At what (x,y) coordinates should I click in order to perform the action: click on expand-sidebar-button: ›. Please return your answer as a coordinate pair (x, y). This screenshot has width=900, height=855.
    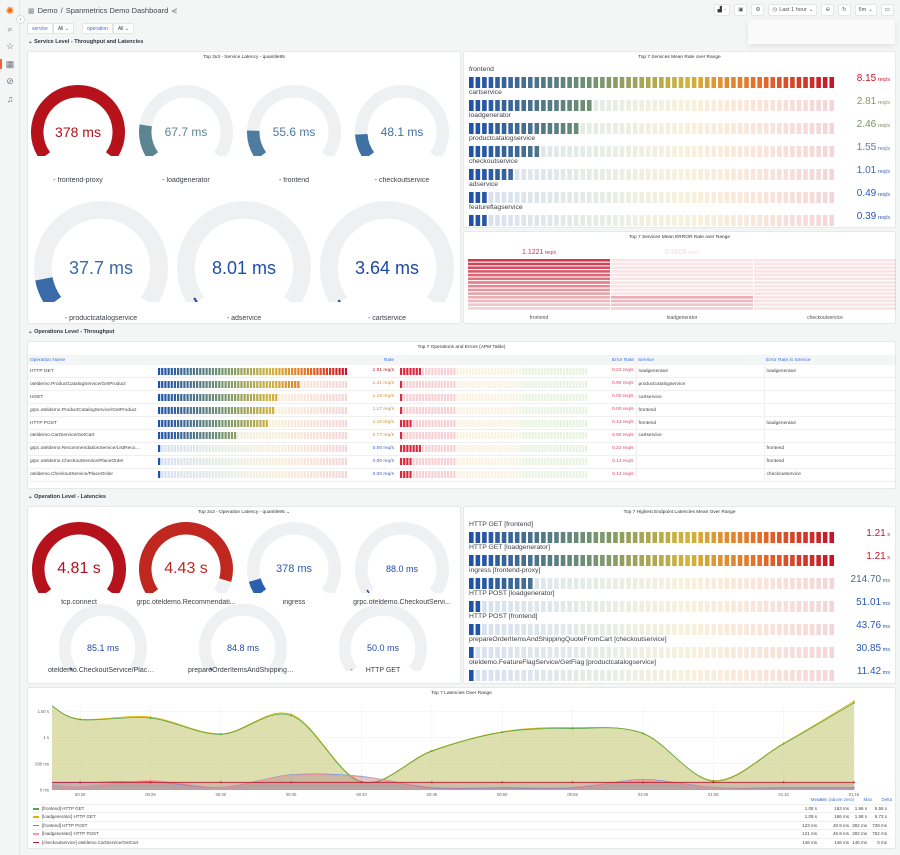
    Looking at the image, I should click on (20, 19).